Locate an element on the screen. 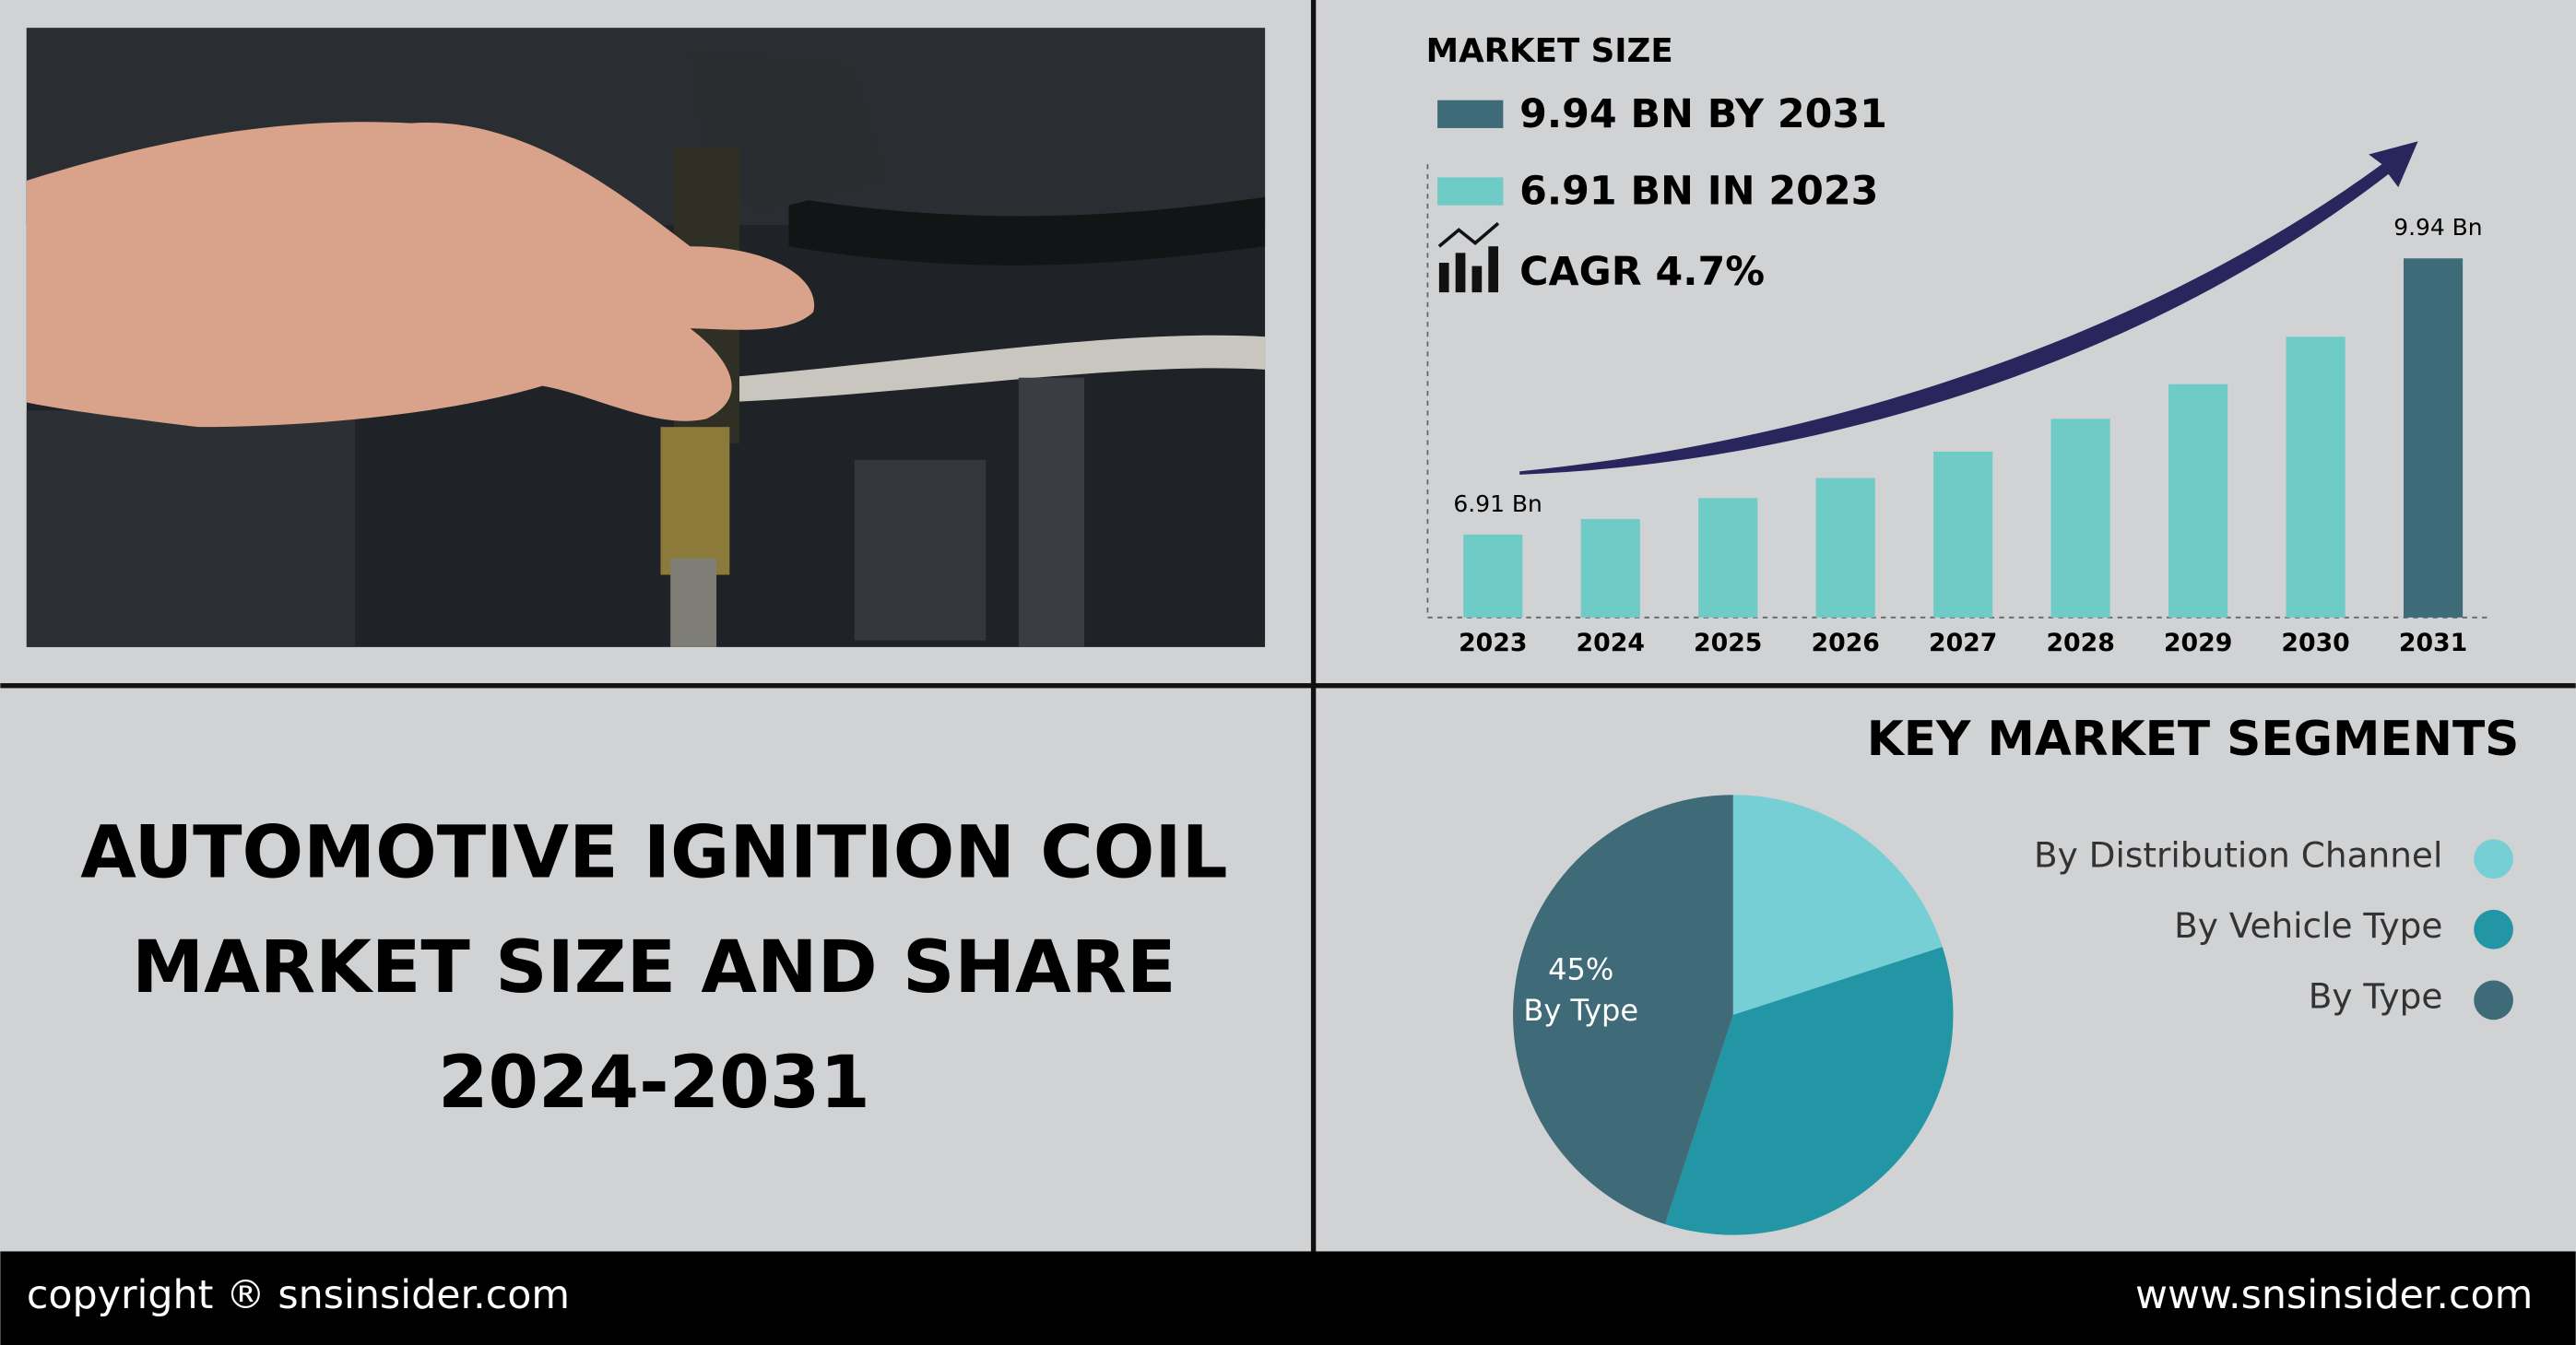  summary: 6.91 BN IN 2023 is located at coordinates (1698, 192).